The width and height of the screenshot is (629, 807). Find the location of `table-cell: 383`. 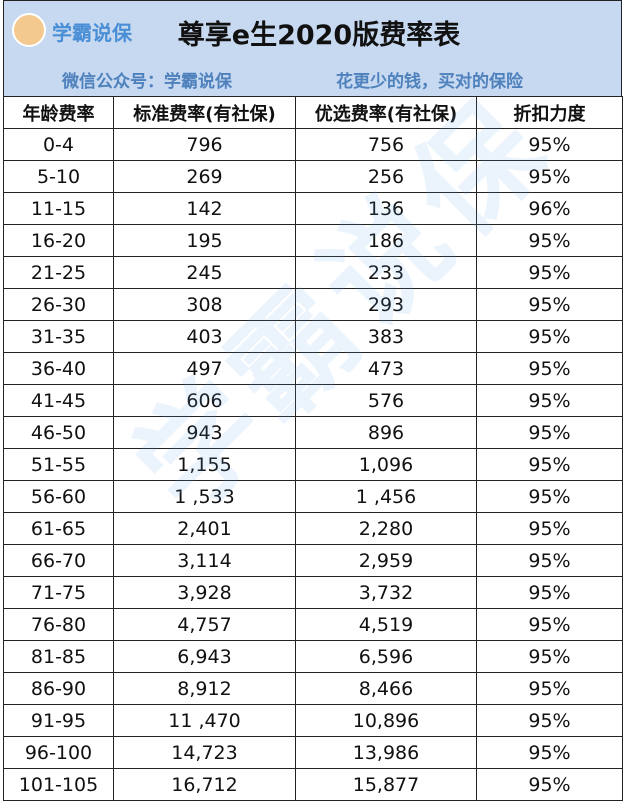

table-cell: 383 is located at coordinates (386, 336).